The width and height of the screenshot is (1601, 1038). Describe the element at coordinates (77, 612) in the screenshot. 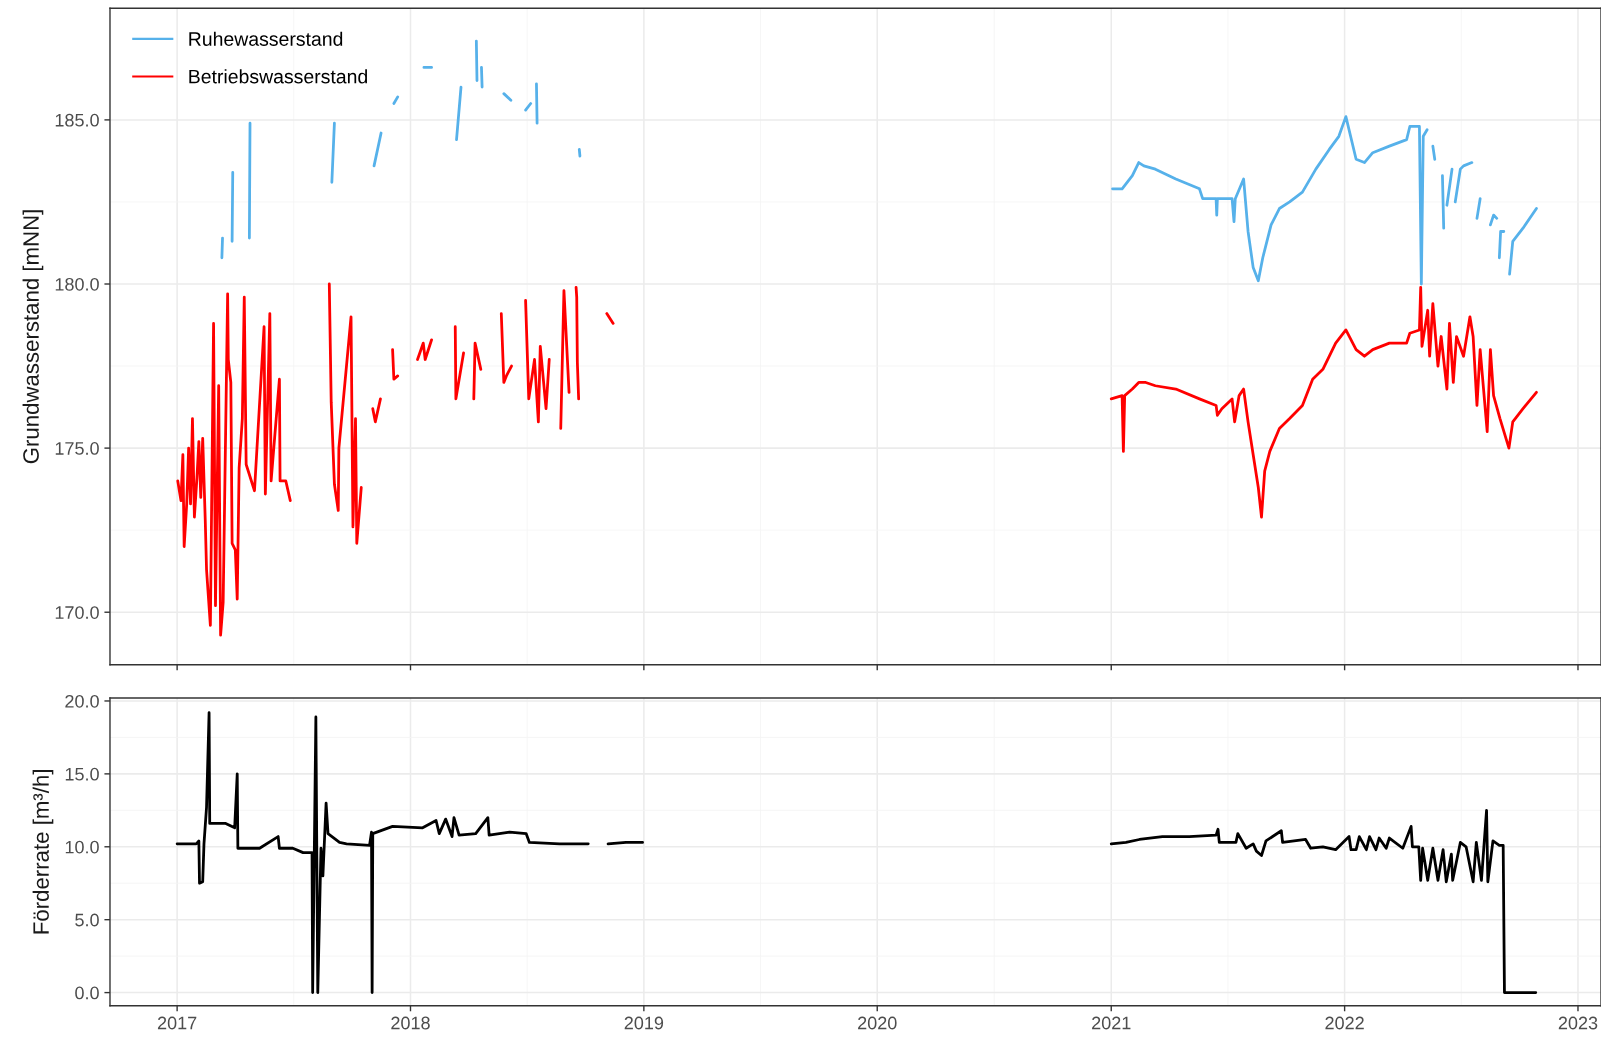

I see `y-tick-label: 170.0` at that location.